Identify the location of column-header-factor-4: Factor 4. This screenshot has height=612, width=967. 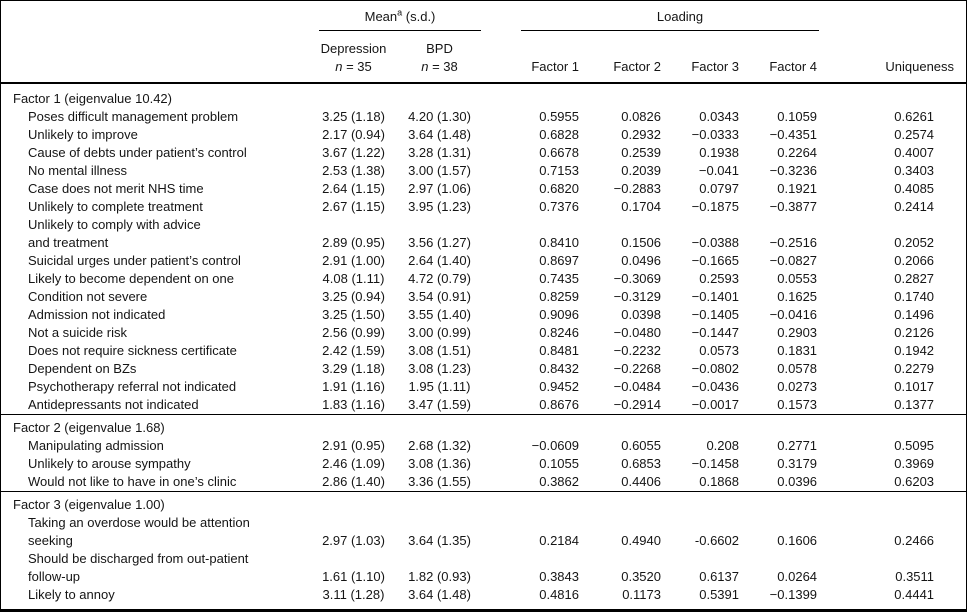
(780, 57).